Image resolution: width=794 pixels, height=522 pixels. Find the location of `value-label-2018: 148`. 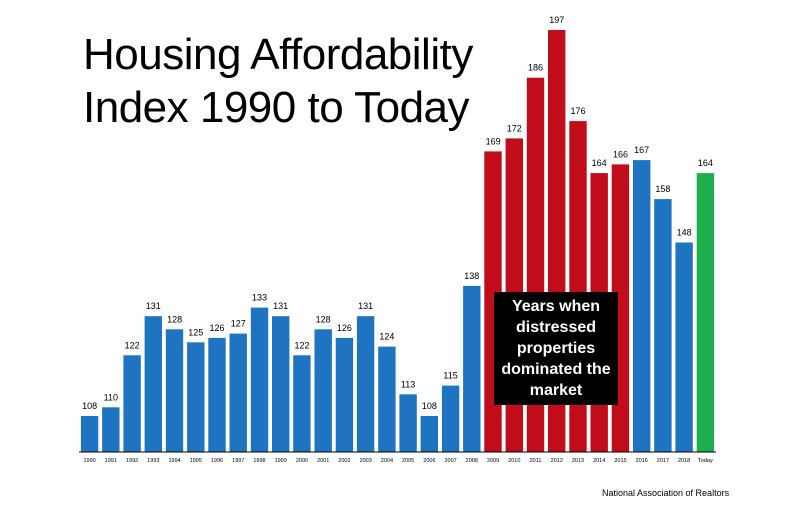

value-label-2018: 148 is located at coordinates (684, 233).